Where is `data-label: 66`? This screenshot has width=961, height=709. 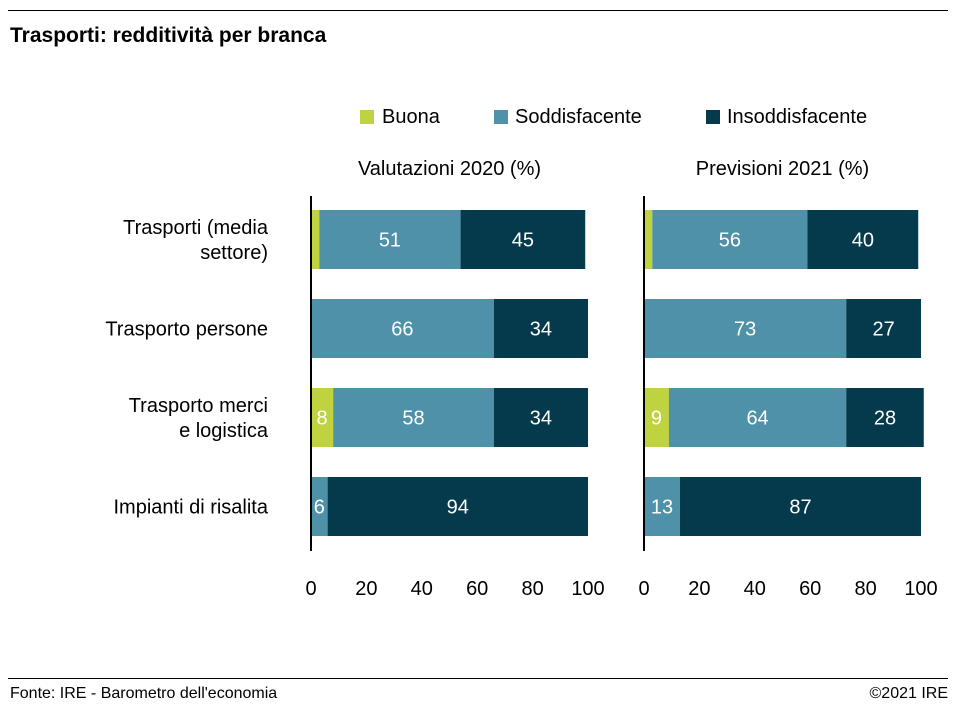 data-label: 66 is located at coordinates (402, 330).